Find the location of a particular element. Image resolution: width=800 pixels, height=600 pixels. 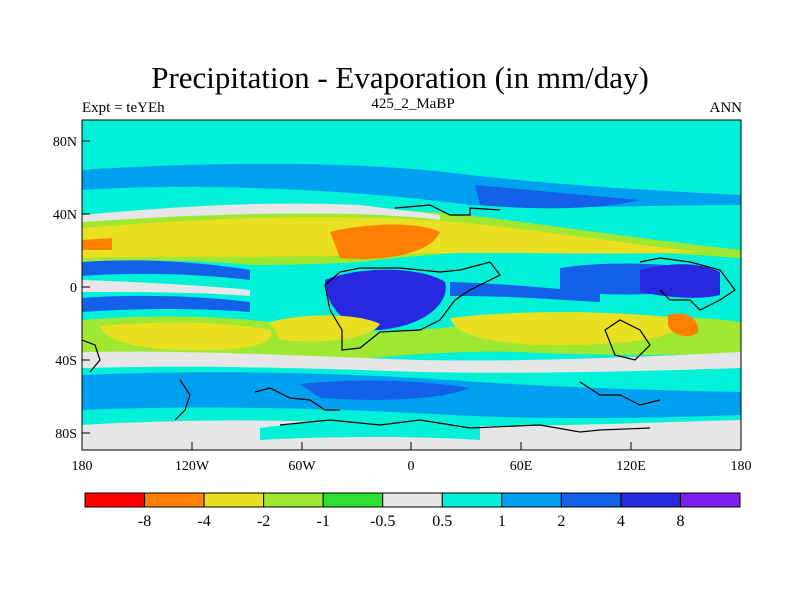

colorbar-label-6: 0.5 is located at coordinates (442, 521).